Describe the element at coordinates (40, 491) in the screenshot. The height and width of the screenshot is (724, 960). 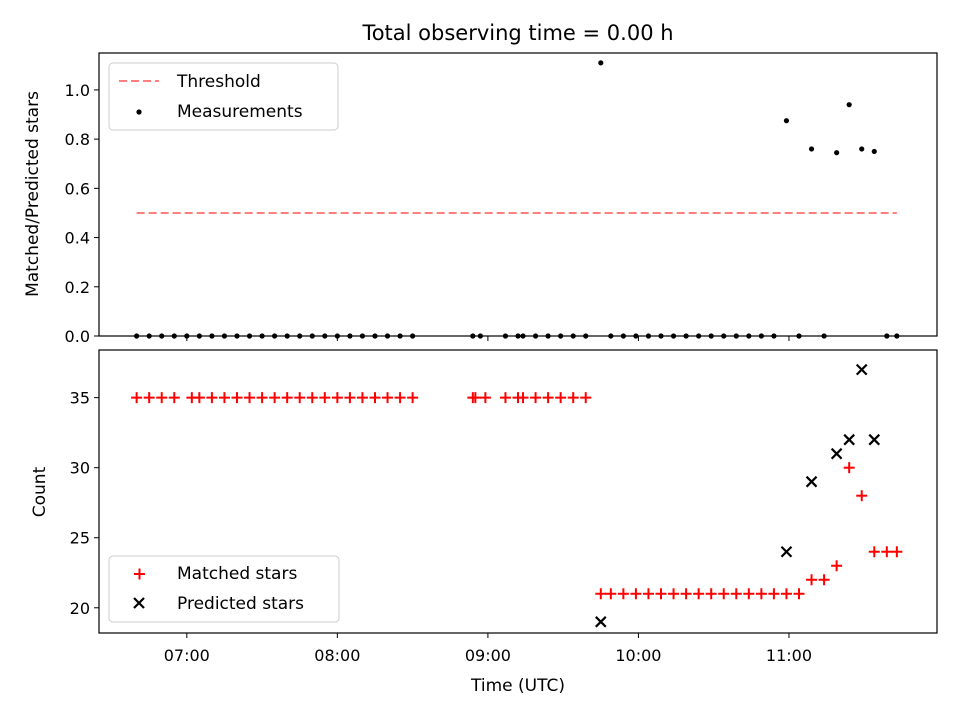
I see `bottom-y-axis-label: Count` at that location.